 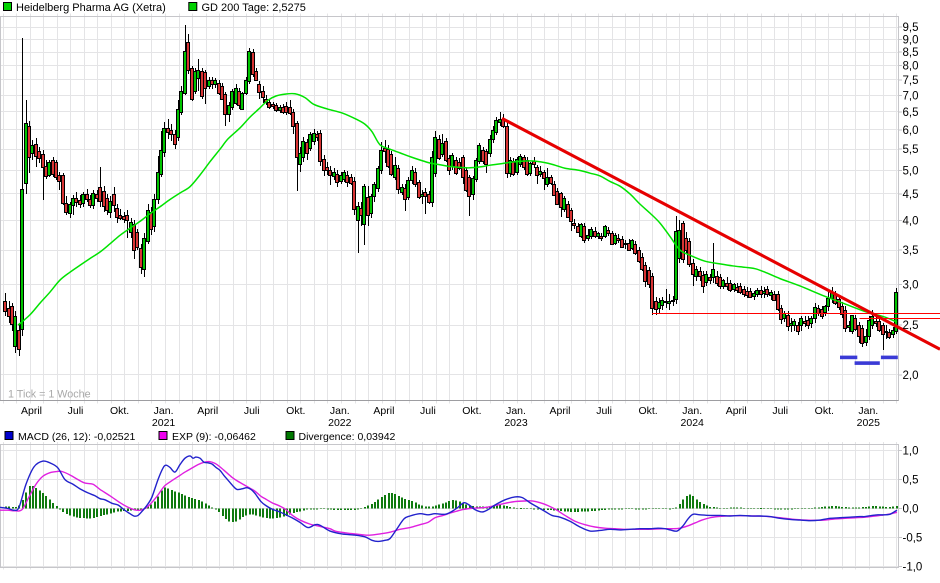 What do you see at coordinates (911, 286) in the screenshot?
I see `svg-text: 3,0` at bounding box center [911, 286].